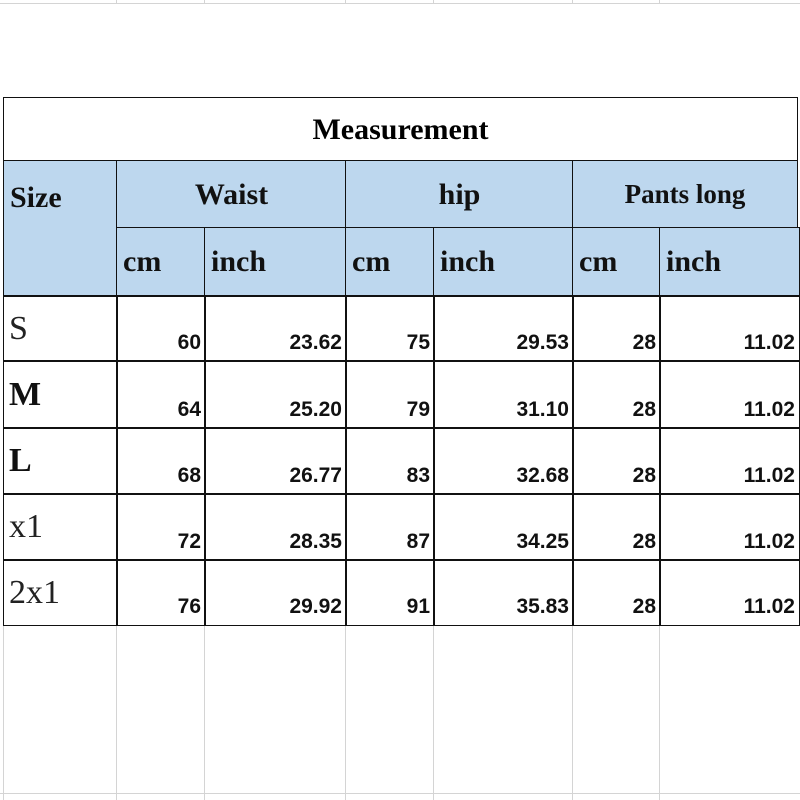 The image size is (800, 800). What do you see at coordinates (390, 394) in the screenshot?
I see `table-cell: 79` at bounding box center [390, 394].